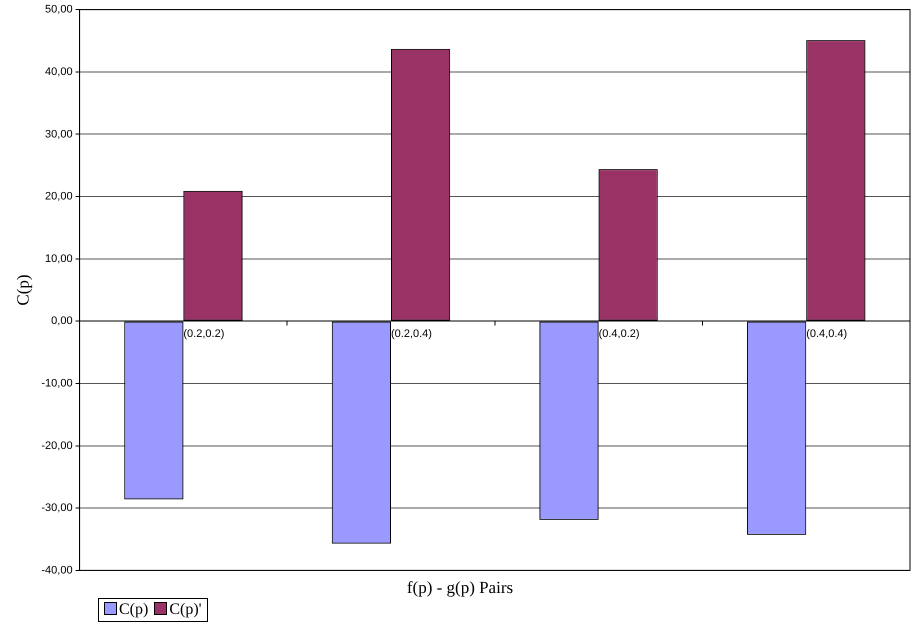 The image size is (920, 628). Describe the element at coordinates (57, 446) in the screenshot. I see `y-tick-label: -20,00` at that location.